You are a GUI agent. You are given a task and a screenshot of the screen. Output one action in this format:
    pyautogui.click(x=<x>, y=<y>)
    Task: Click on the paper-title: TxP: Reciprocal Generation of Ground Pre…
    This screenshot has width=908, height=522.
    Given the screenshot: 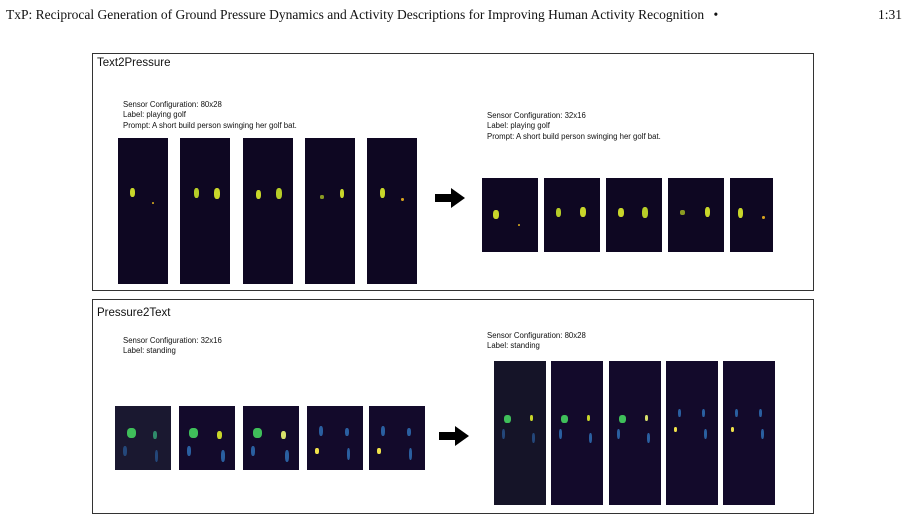 What is the action you would take?
    pyautogui.click(x=355, y=14)
    